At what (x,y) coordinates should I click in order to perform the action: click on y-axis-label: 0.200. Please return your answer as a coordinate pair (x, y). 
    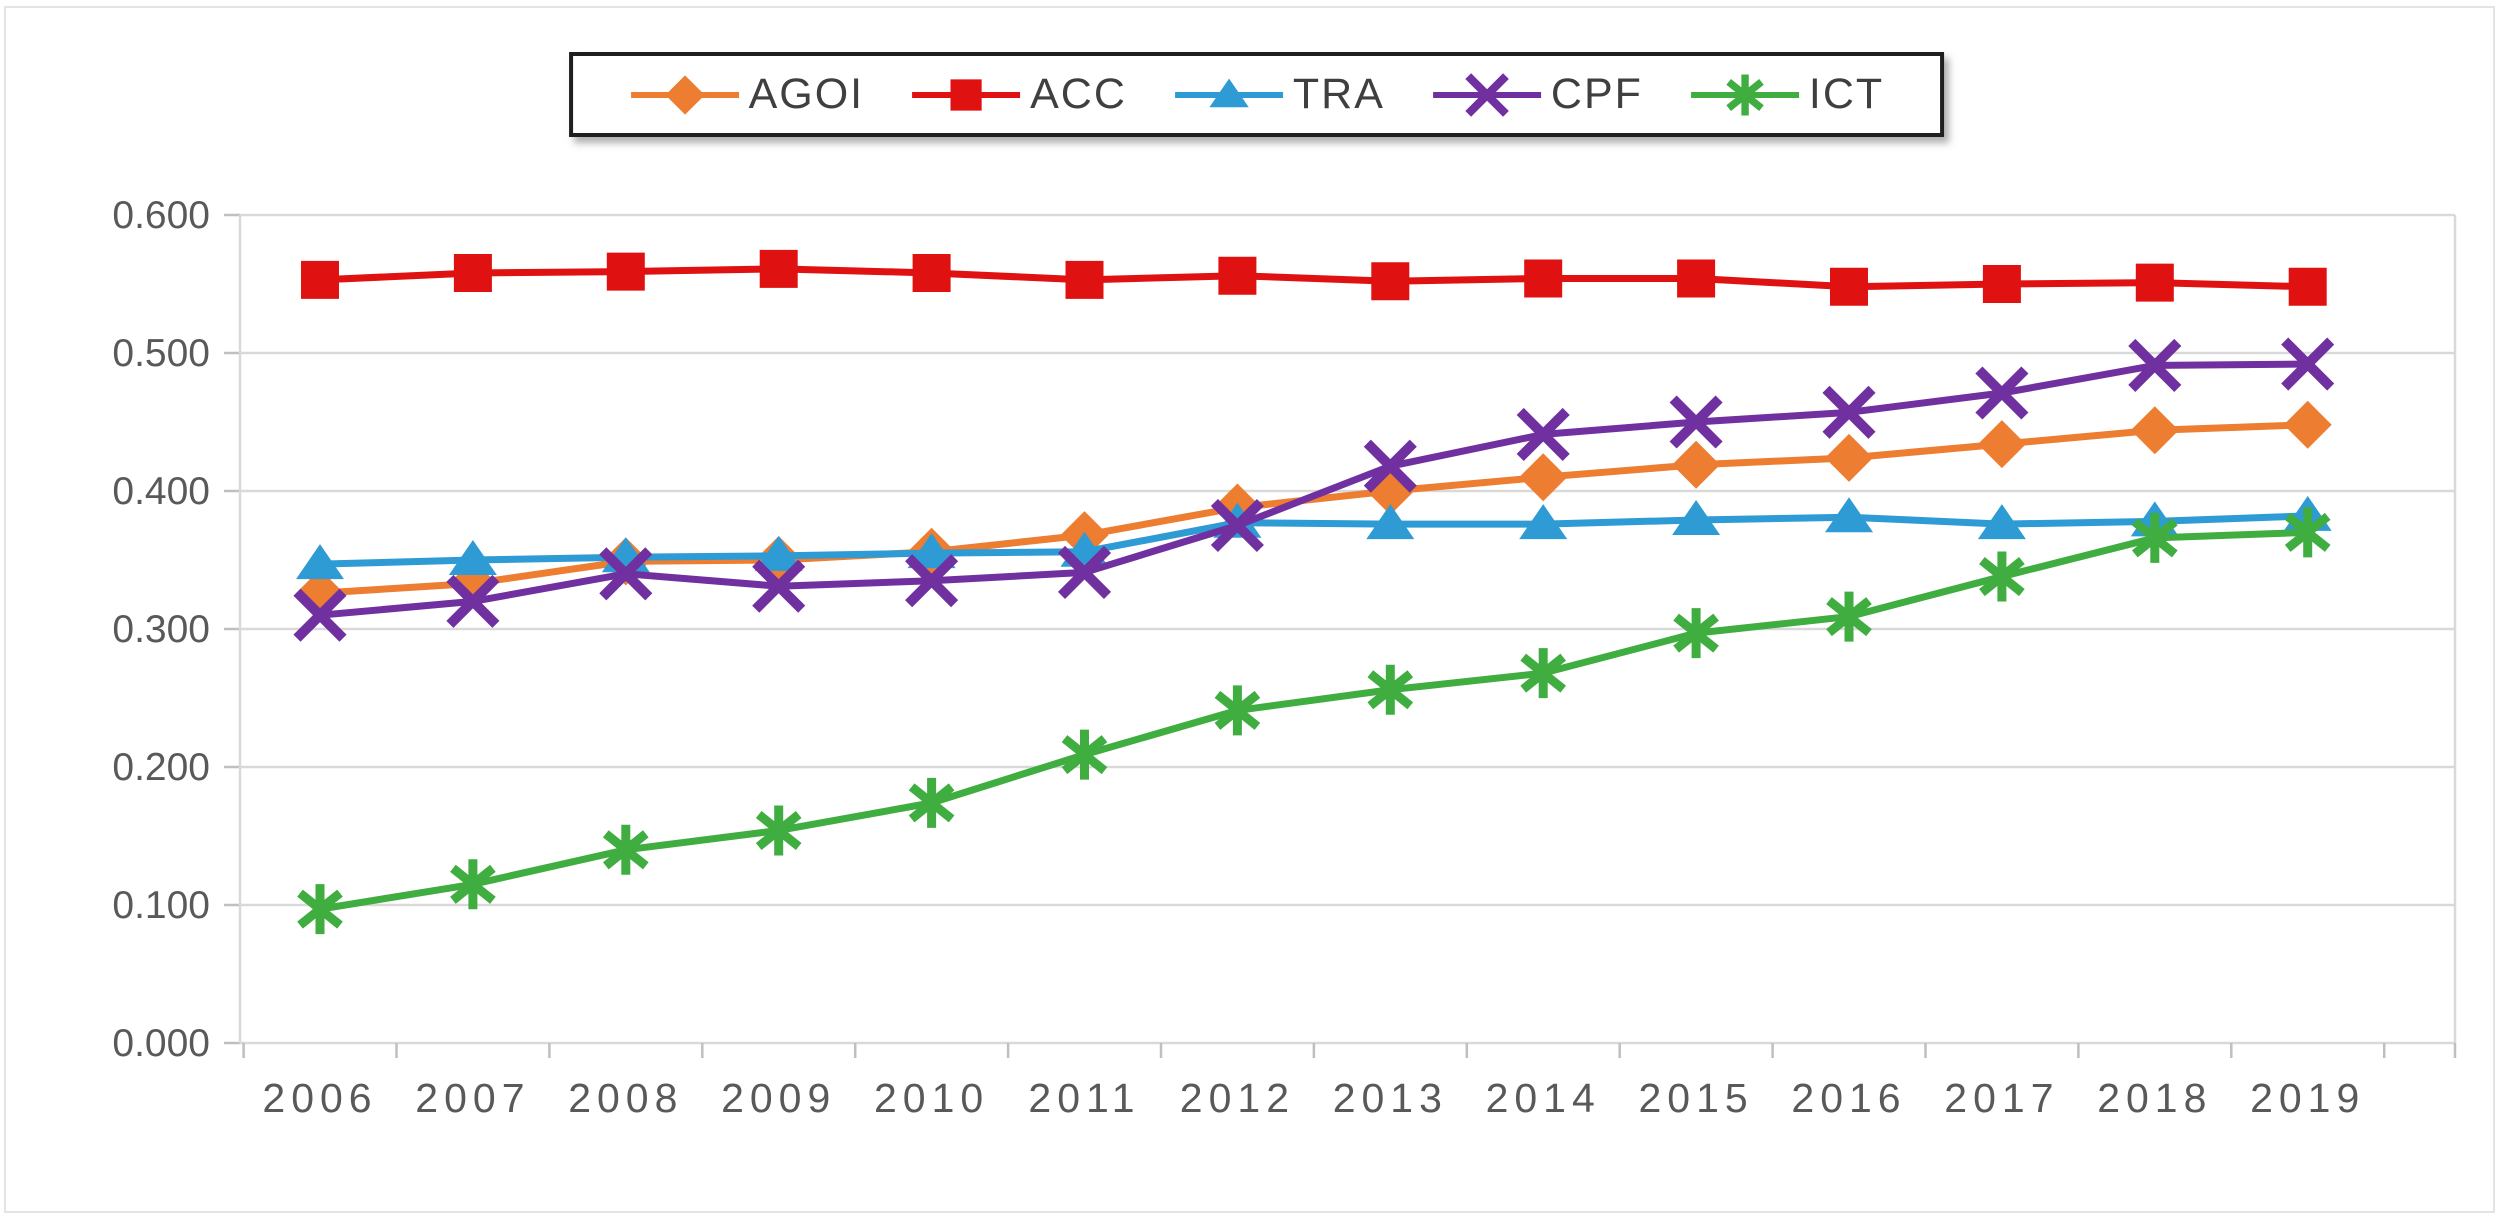
    Looking at the image, I should click on (161, 767).